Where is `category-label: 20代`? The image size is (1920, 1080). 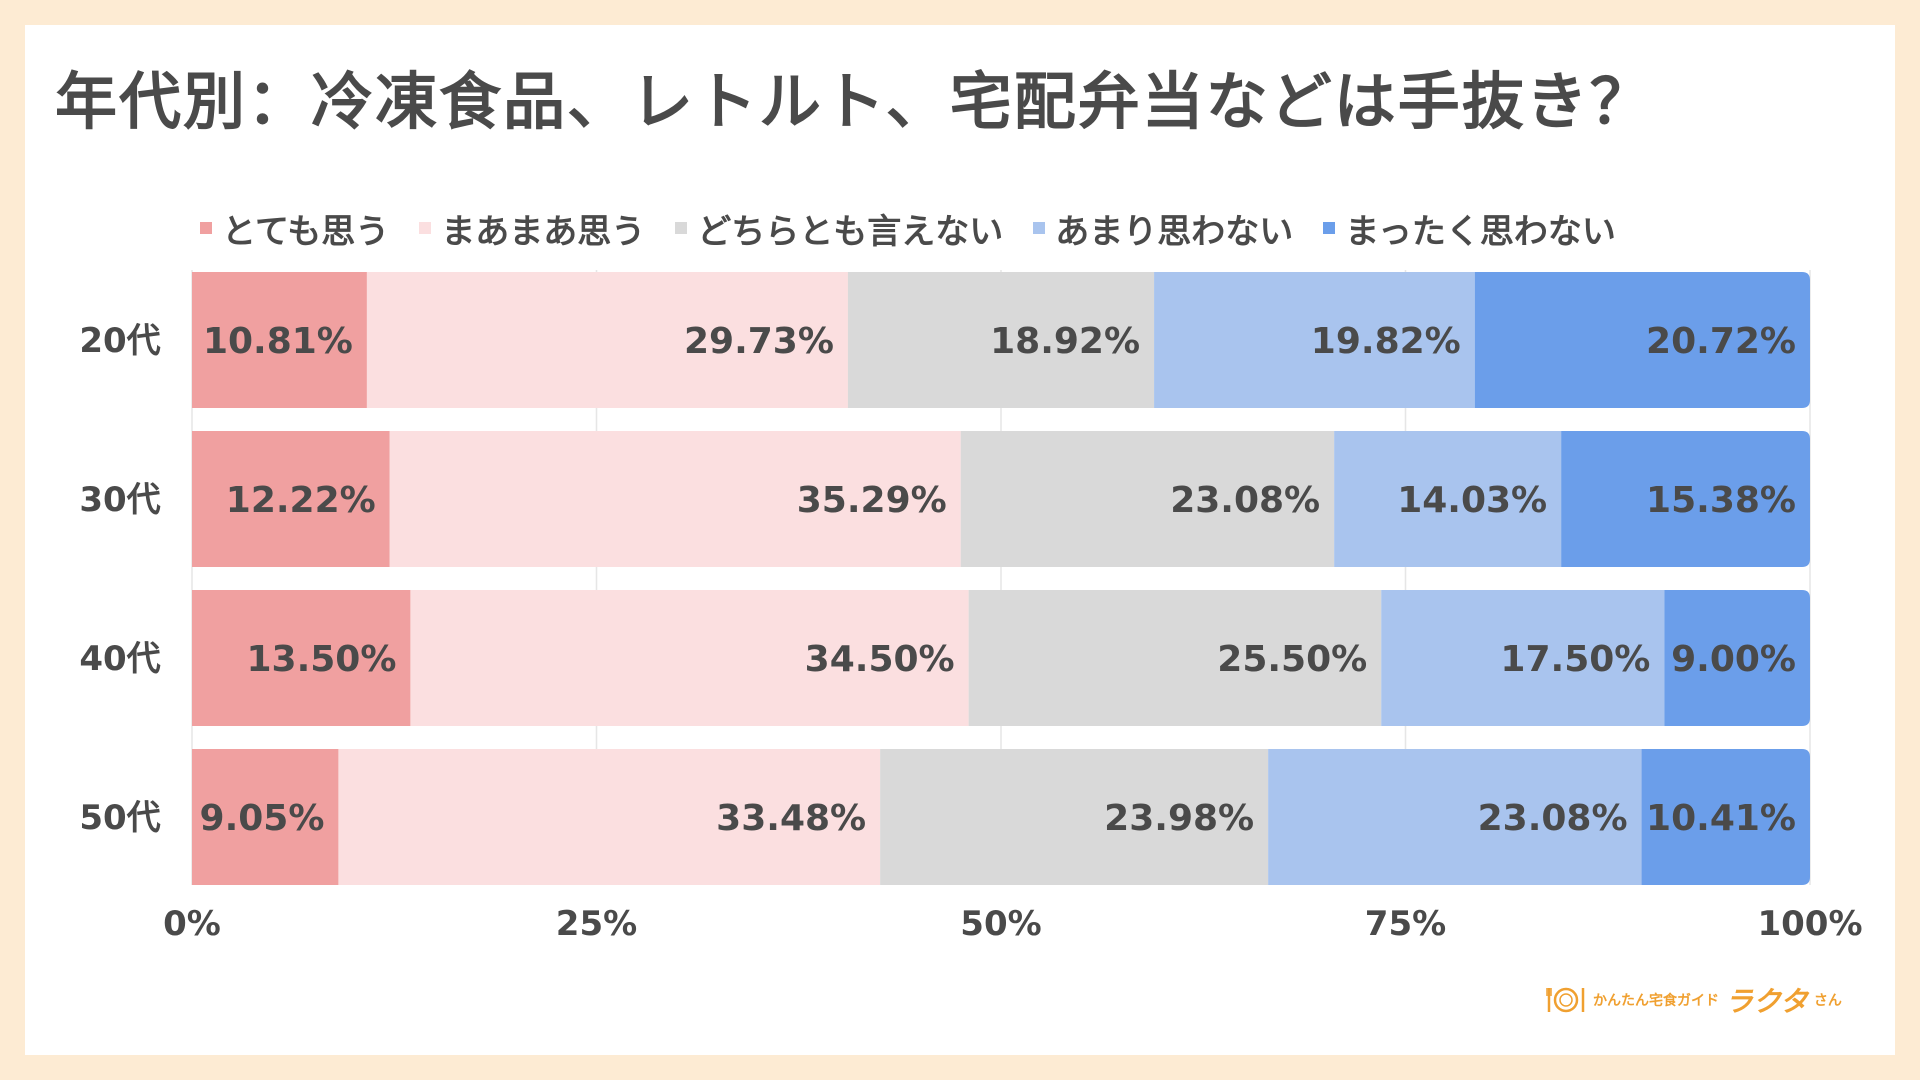
category-label: 20代 is located at coordinates (119, 341).